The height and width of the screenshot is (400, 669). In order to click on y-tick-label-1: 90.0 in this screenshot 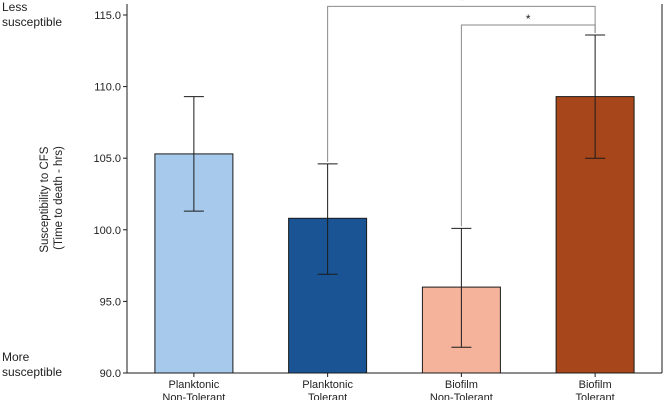, I will do `click(110, 374)`.